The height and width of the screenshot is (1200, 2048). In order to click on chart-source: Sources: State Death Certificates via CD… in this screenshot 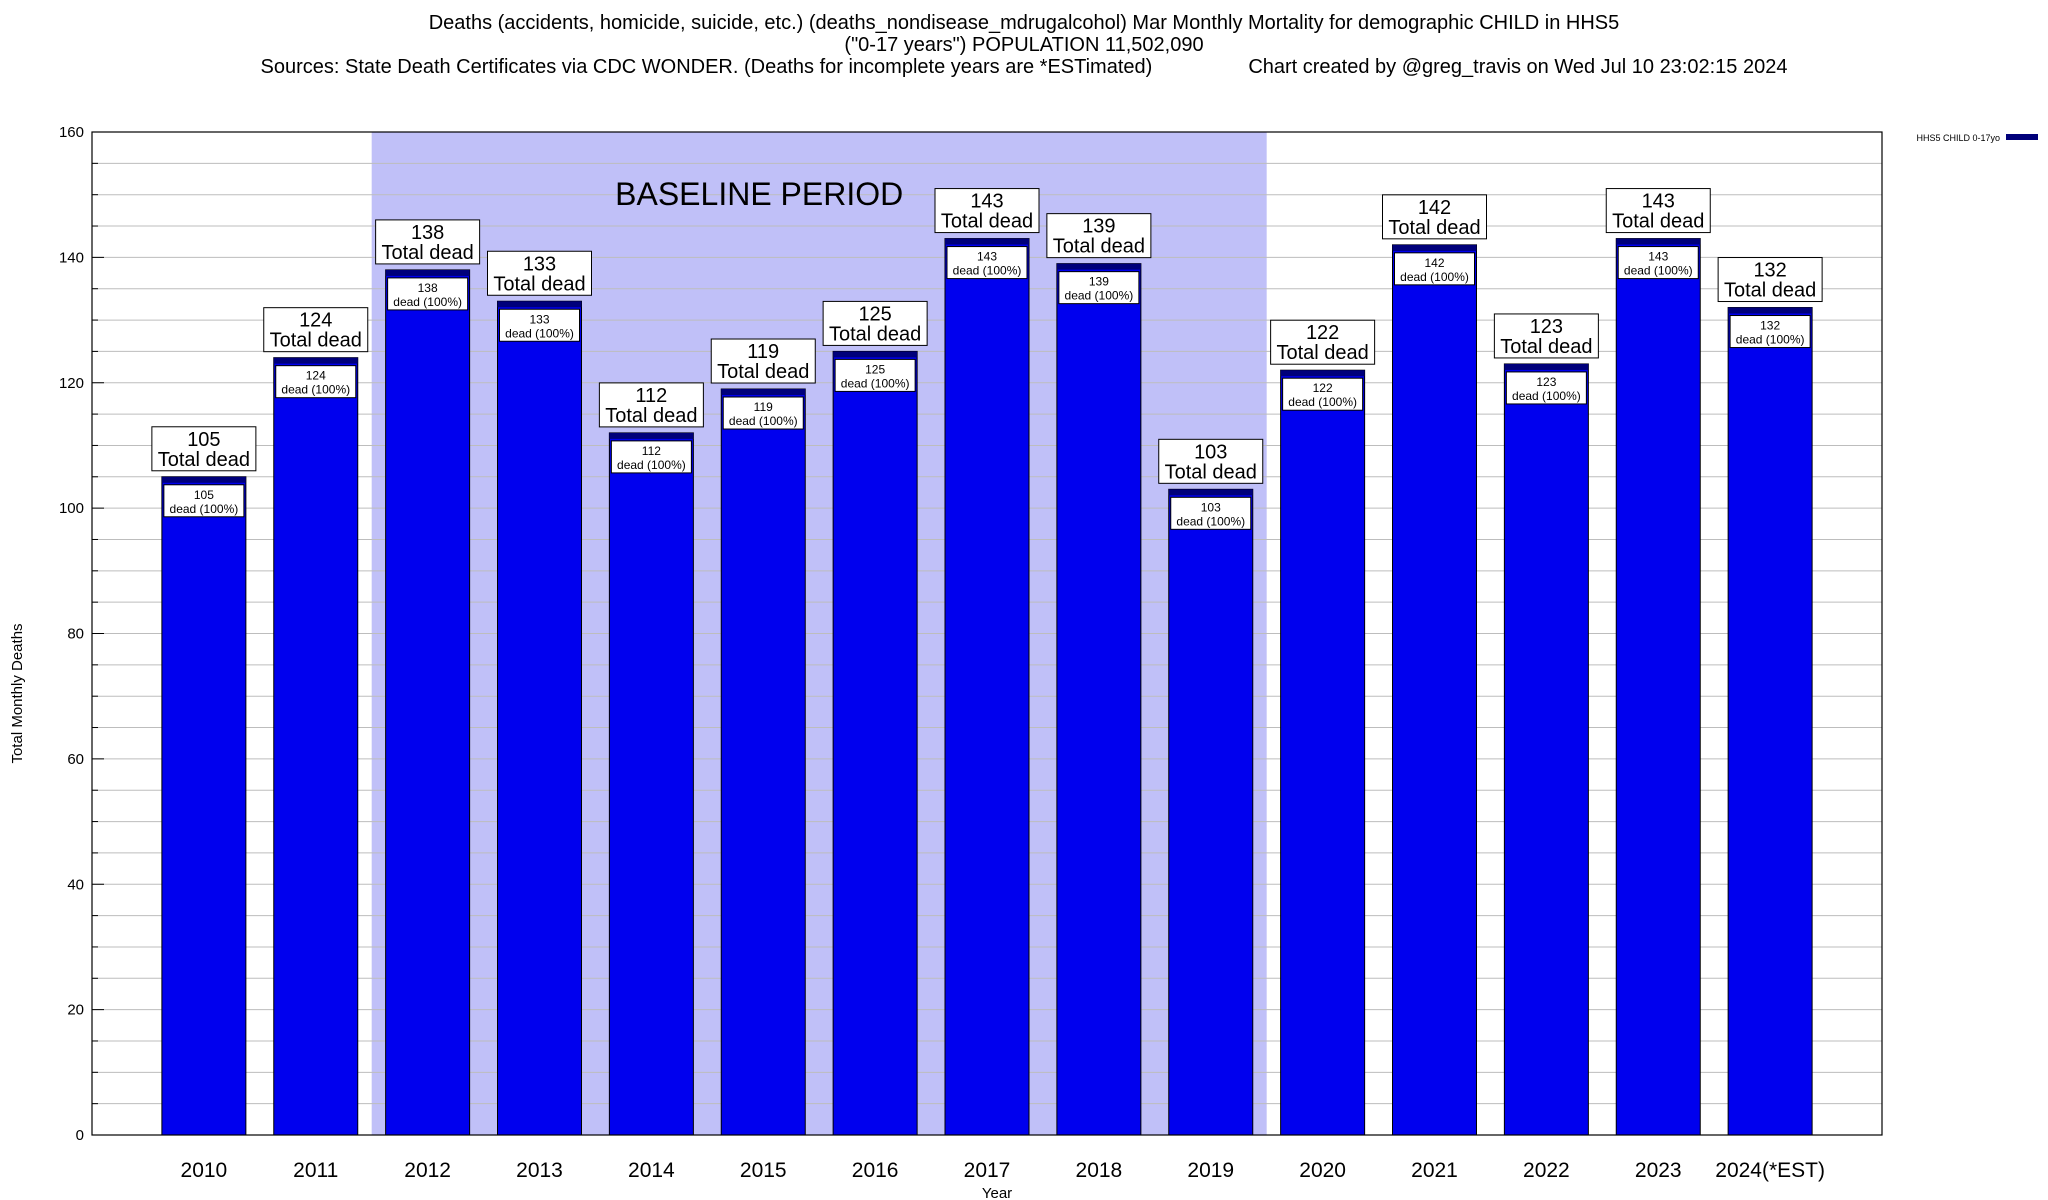, I will do `click(706, 67)`.